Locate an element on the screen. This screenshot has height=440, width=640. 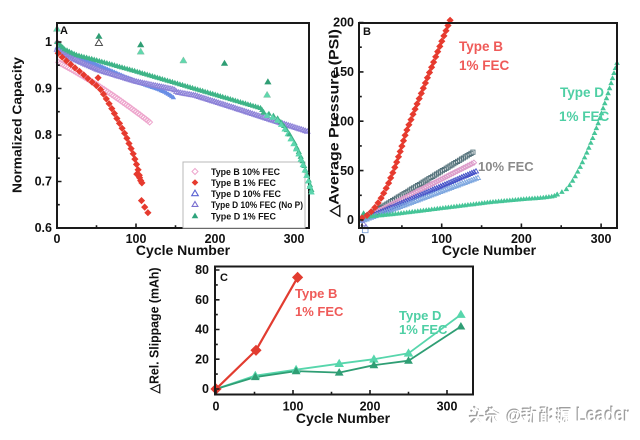
svg-text: Type D 10% FEC (No P) is located at coordinates (257, 205).